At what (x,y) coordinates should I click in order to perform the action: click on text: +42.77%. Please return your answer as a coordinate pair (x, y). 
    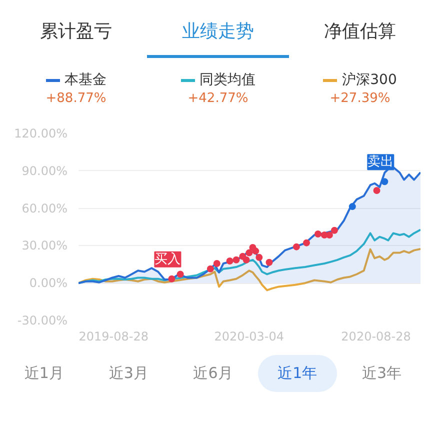
    Looking at the image, I should click on (218, 99).